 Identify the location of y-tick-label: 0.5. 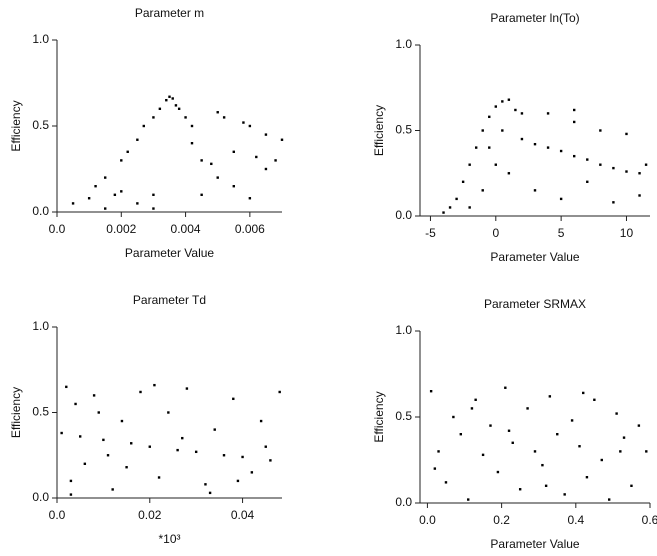
(40, 412).